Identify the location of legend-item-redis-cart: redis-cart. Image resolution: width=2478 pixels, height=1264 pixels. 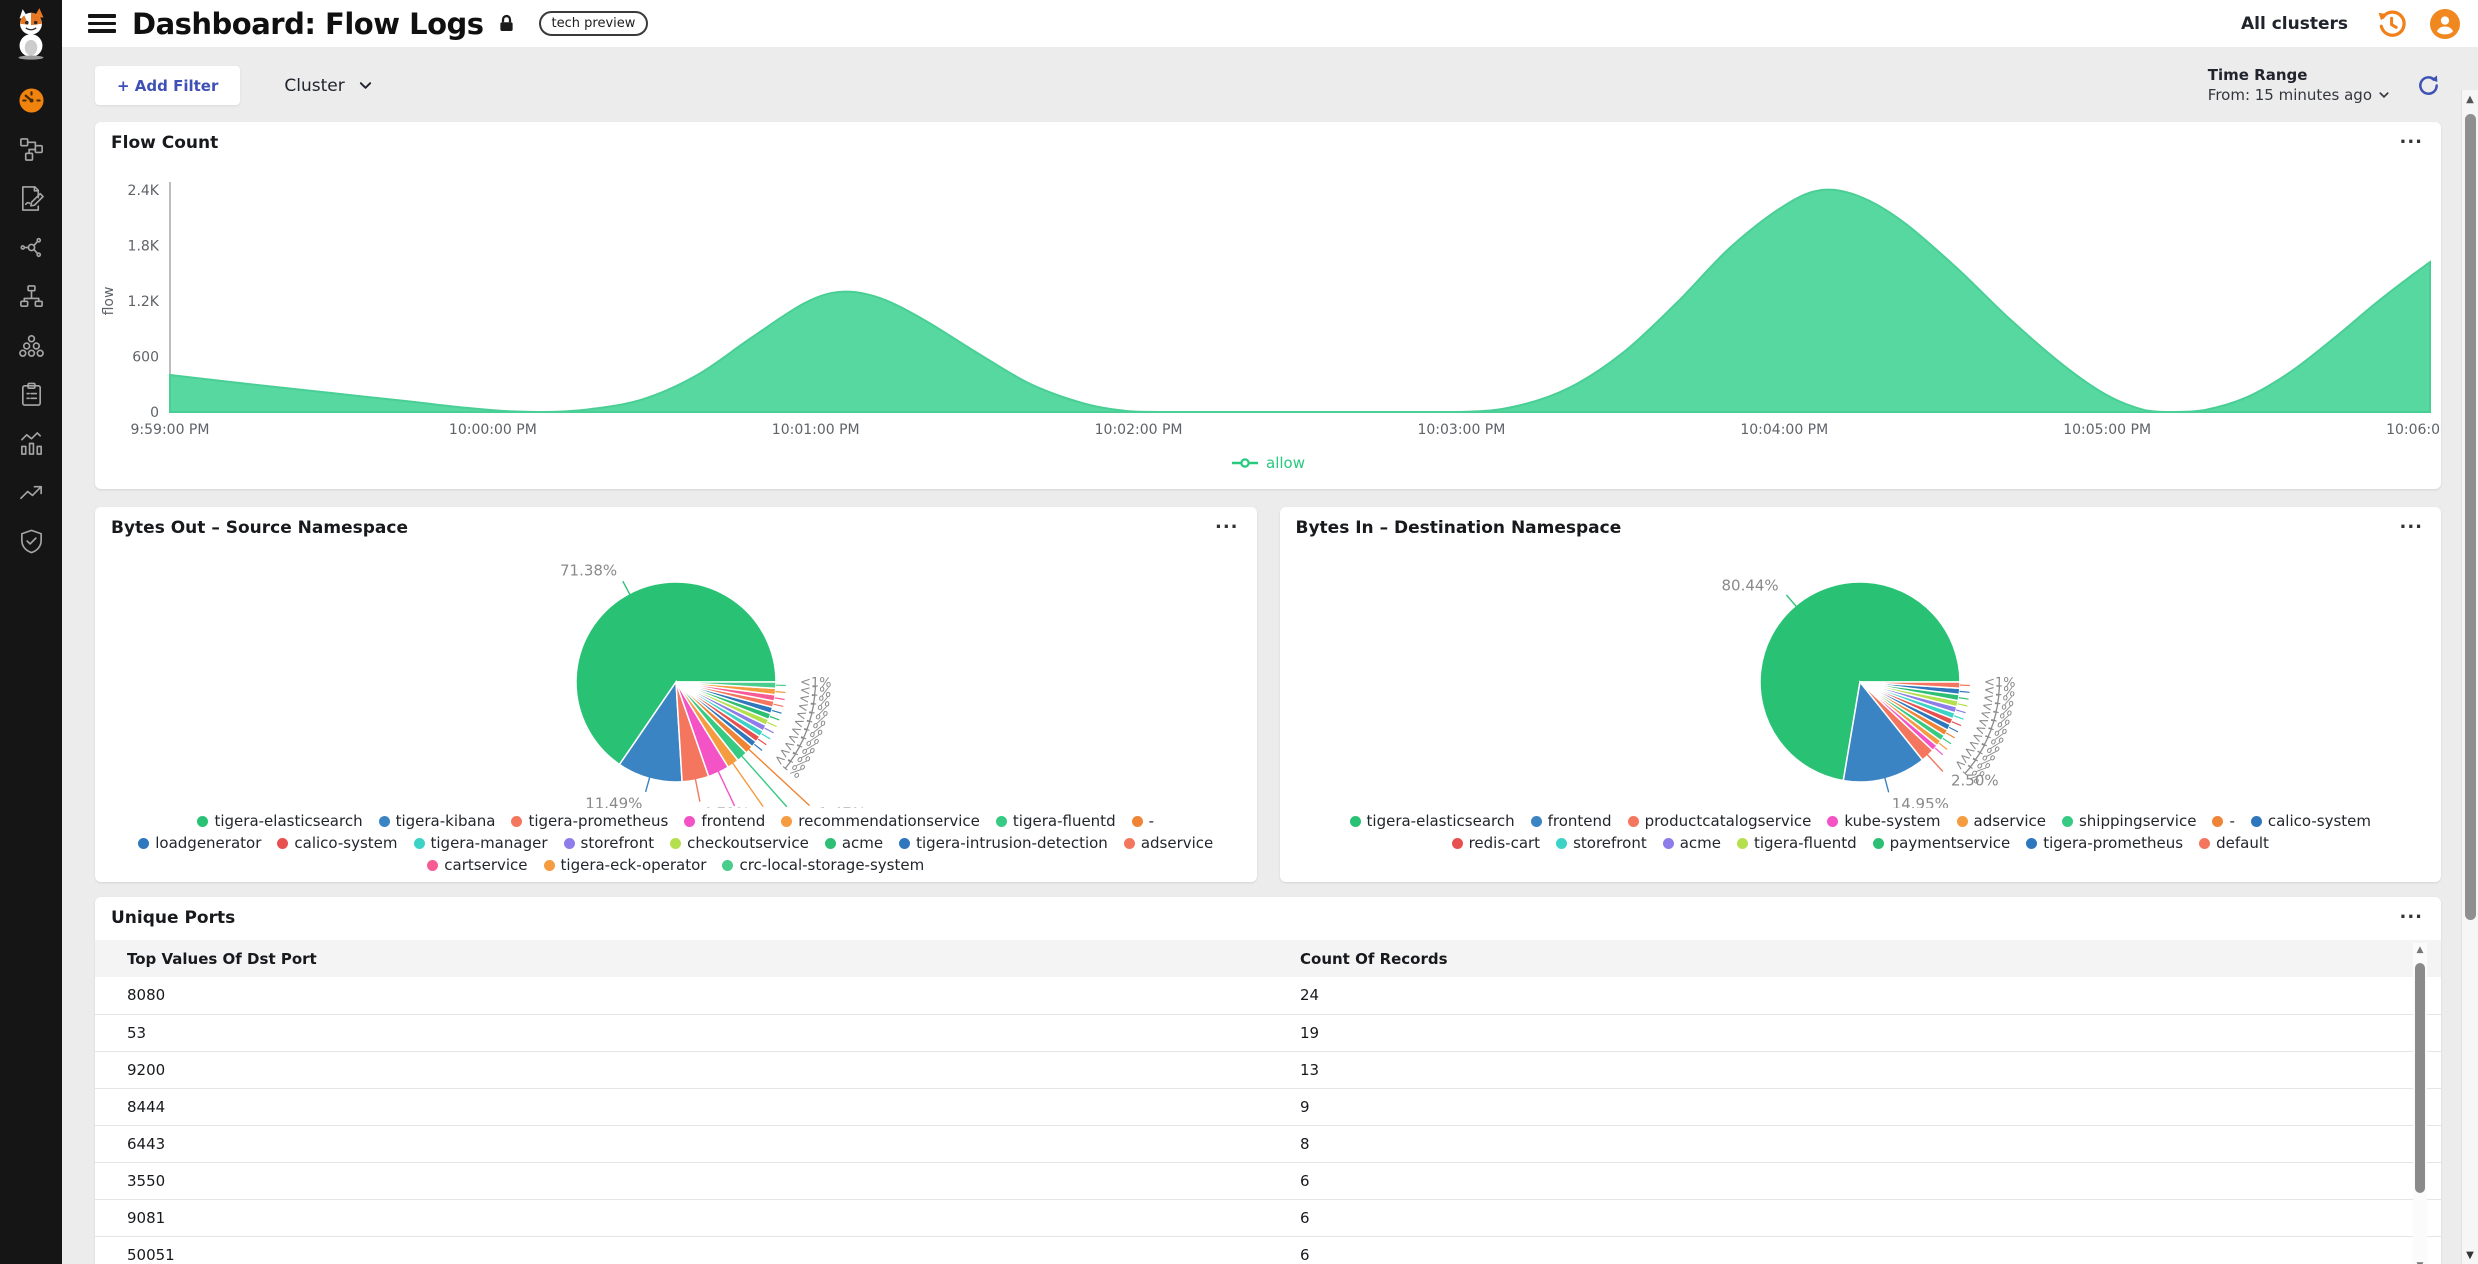
(1496, 843).